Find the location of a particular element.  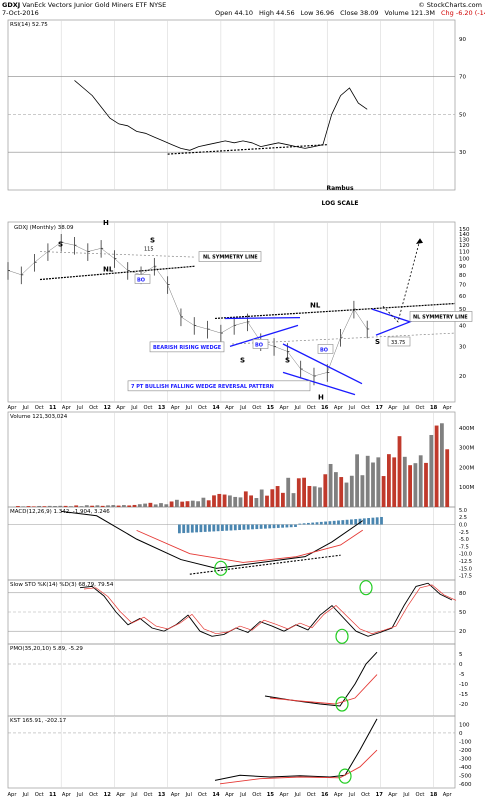

rising-wedge-top is located at coordinates (262, 318).